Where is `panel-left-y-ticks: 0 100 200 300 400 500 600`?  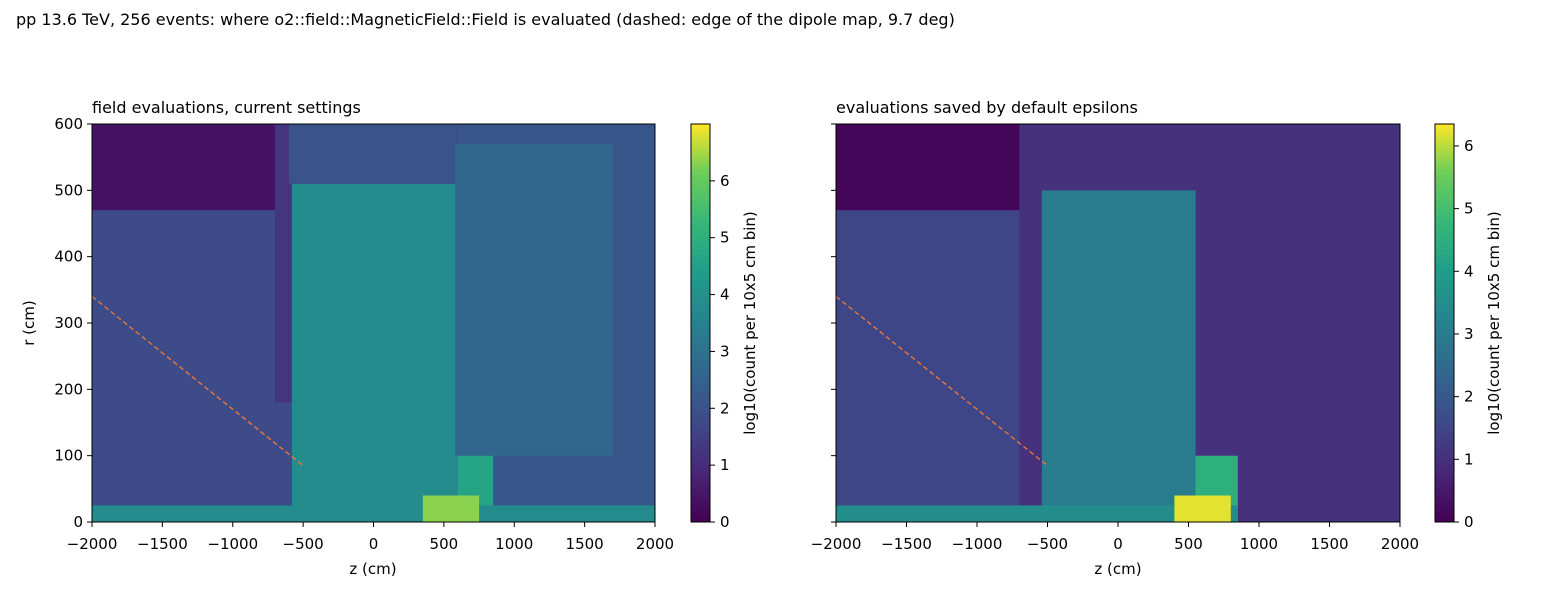 panel-left-y-ticks: 0 100 200 300 400 500 600 is located at coordinates (73, 323).